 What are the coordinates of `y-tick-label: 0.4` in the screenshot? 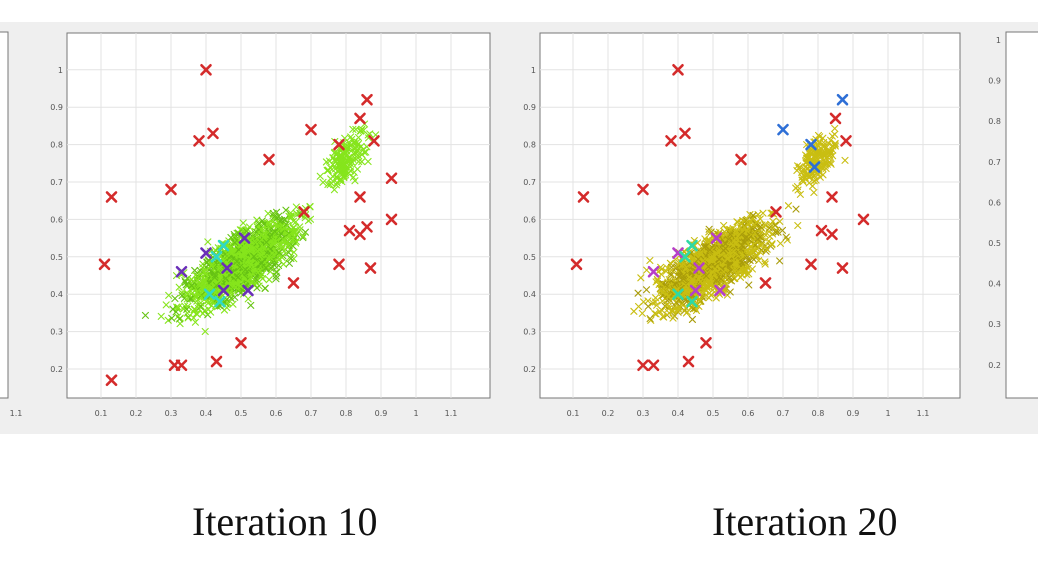 It's located at (529, 294).